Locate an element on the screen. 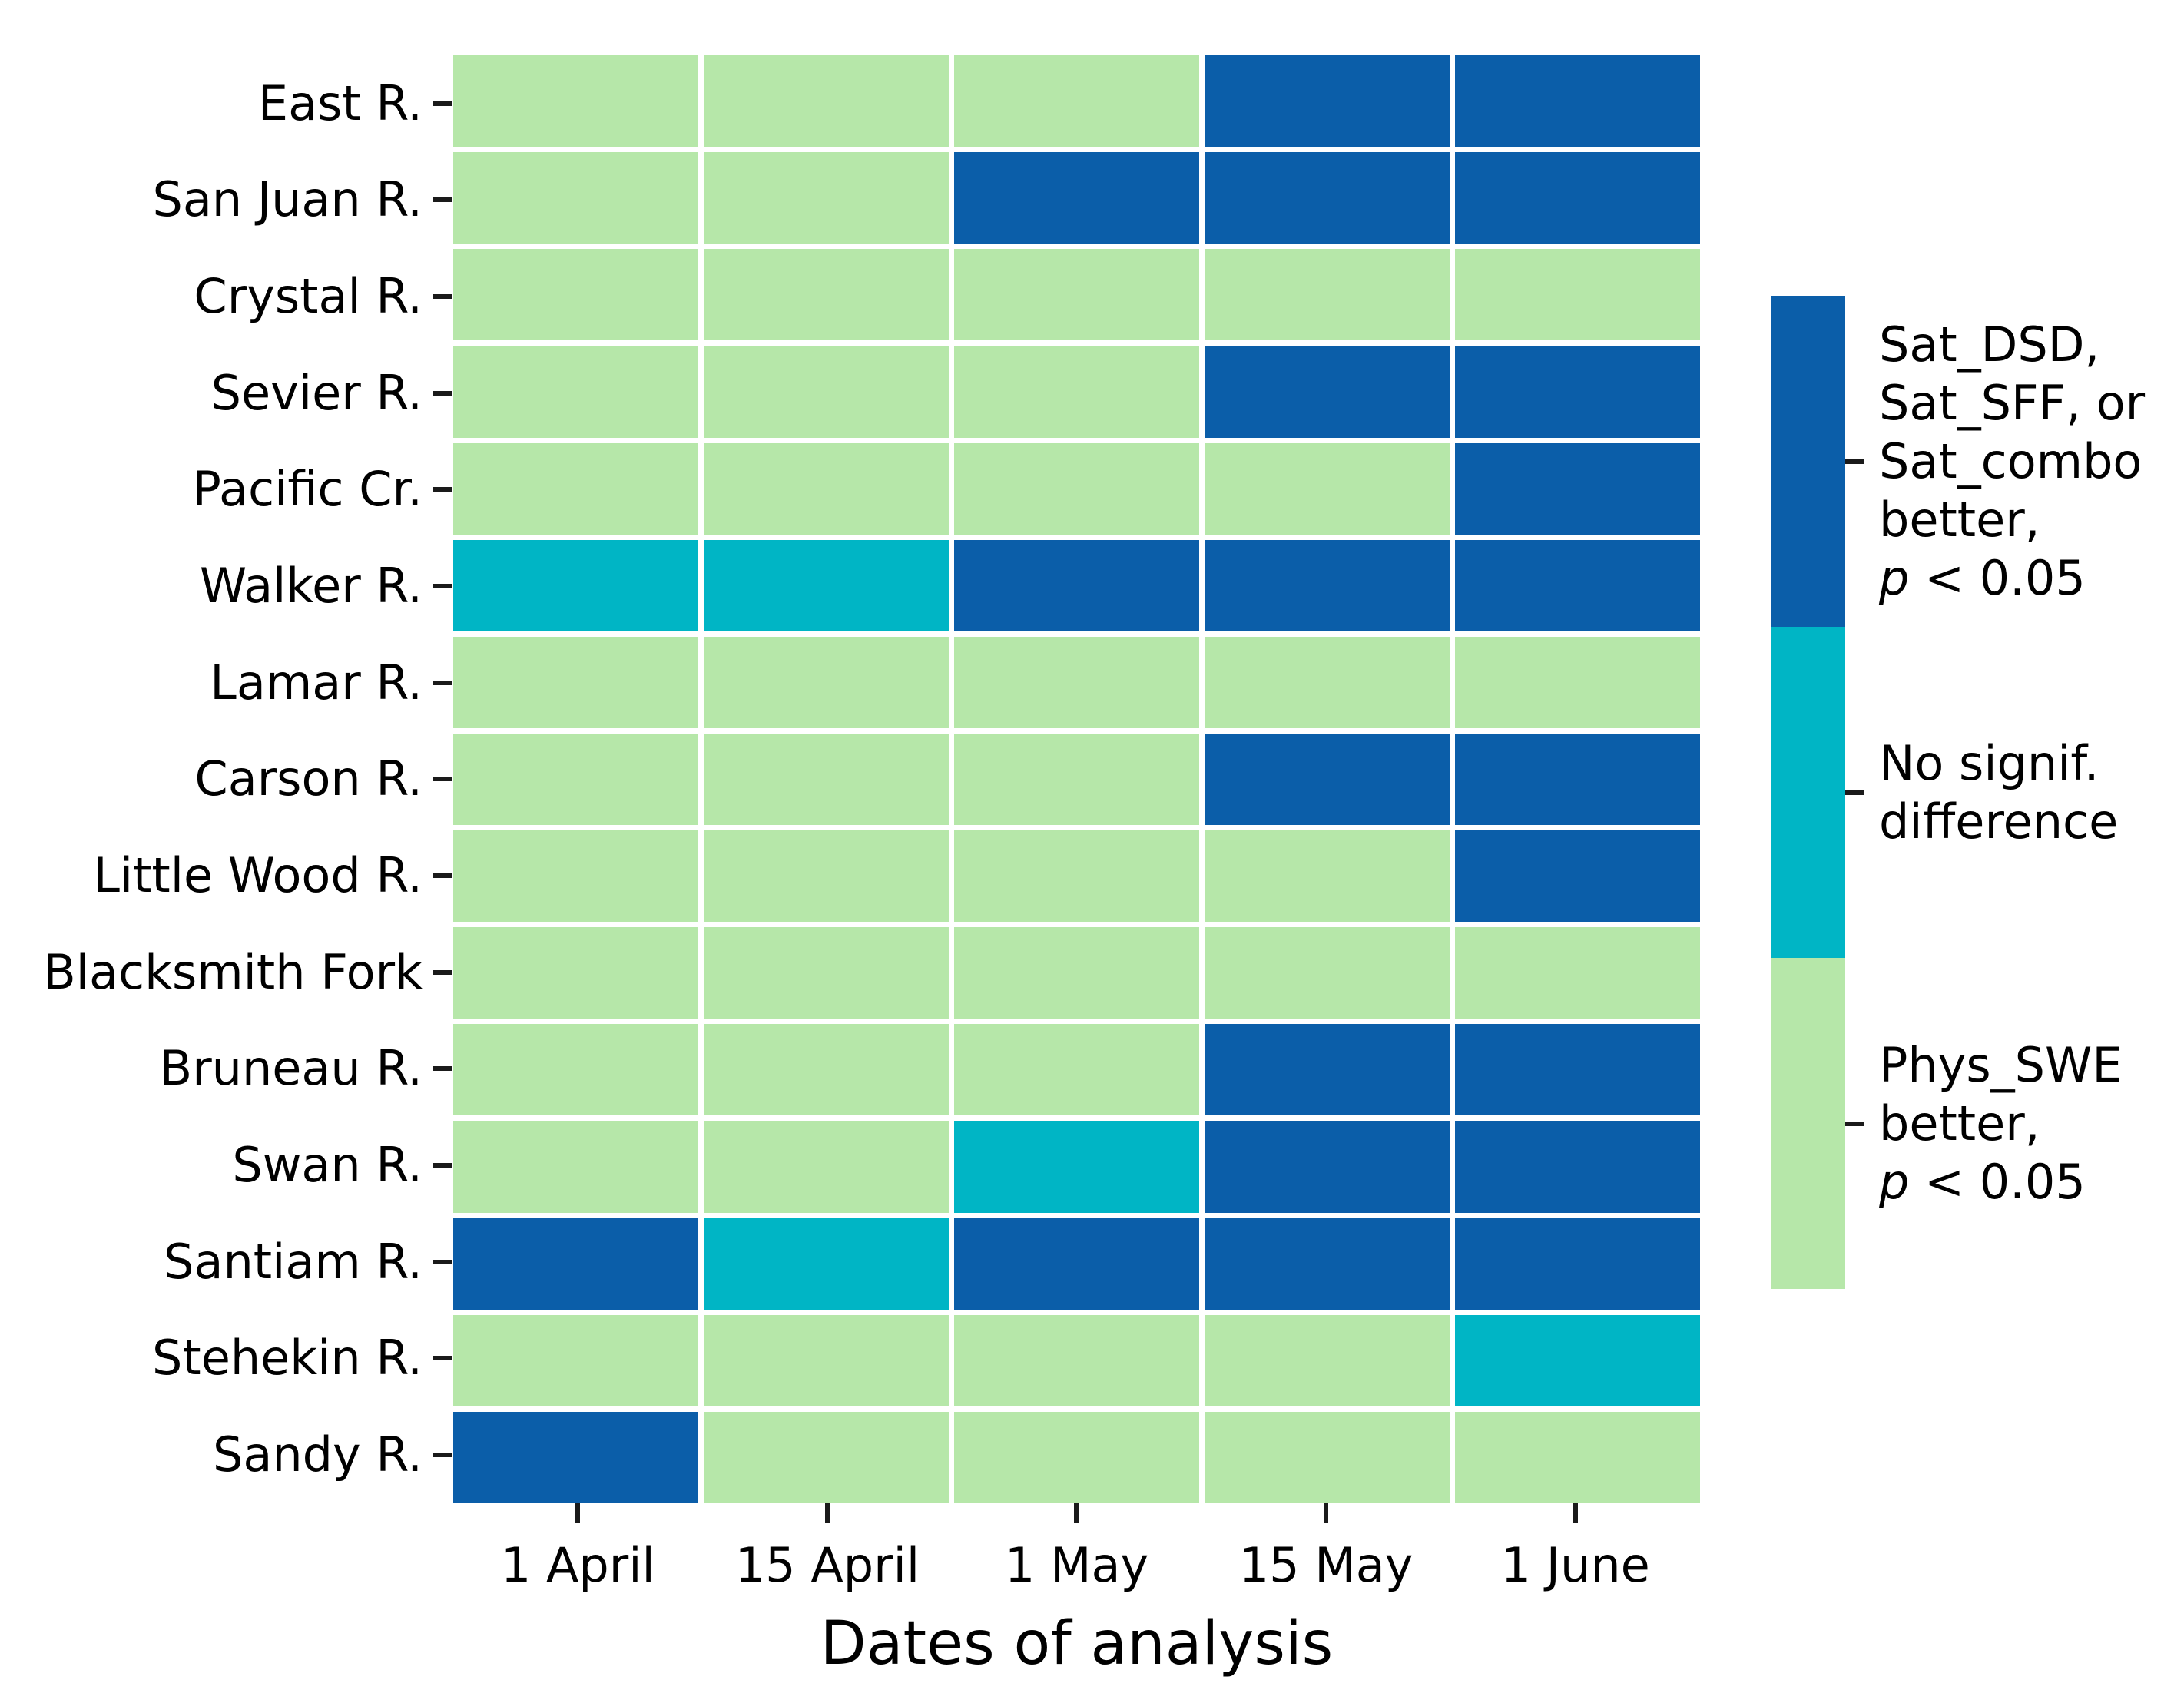  x-tick: 1 April is located at coordinates (578, 1546).